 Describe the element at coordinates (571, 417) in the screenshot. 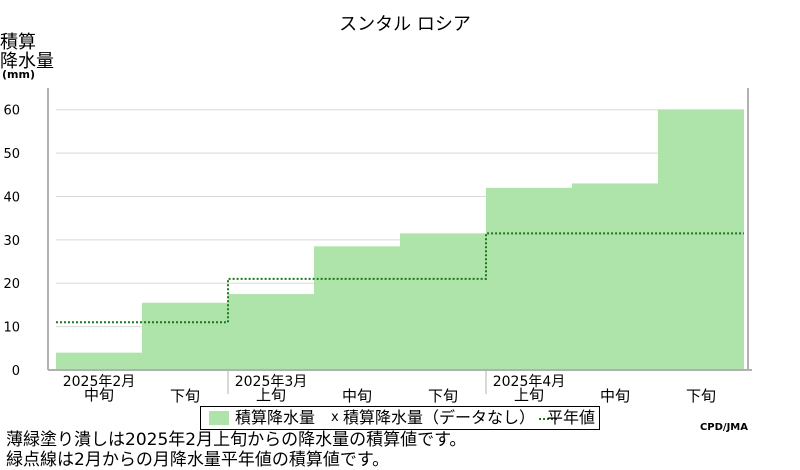

I see `legend-item-normal: 平年値` at that location.